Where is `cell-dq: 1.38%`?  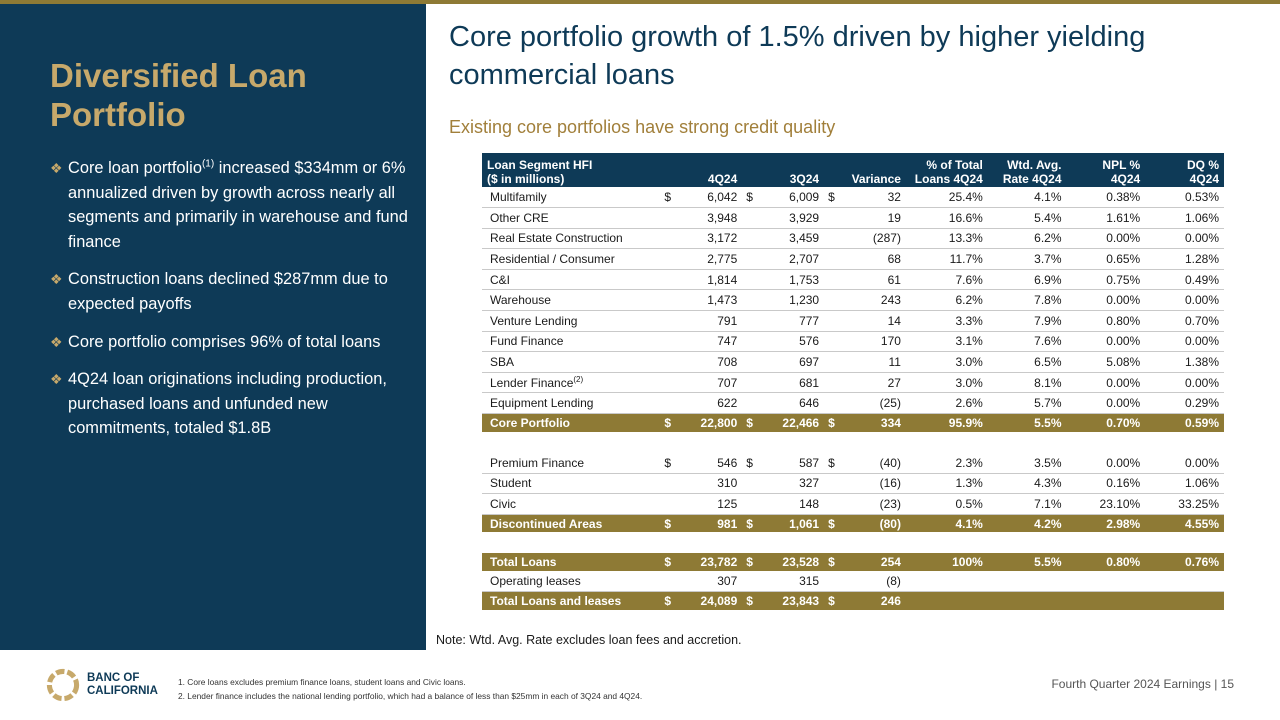
cell-dq: 1.38% is located at coordinates (1184, 362).